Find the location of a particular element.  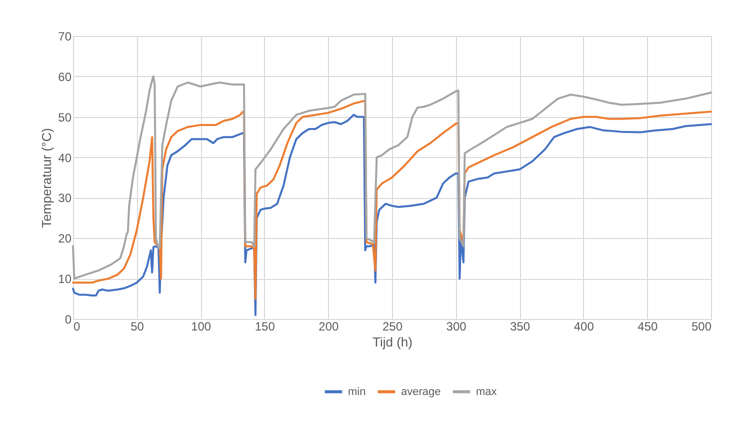

y-tick-label: 70 is located at coordinates (65, 37).